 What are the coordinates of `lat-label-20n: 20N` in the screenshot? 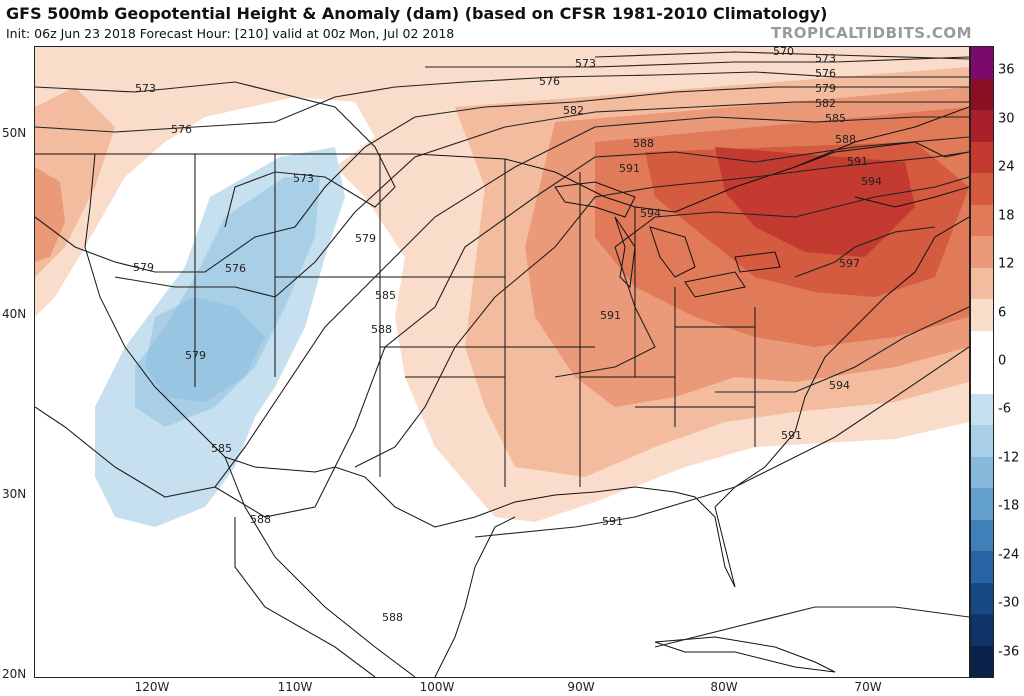 It's located at (14, 674).